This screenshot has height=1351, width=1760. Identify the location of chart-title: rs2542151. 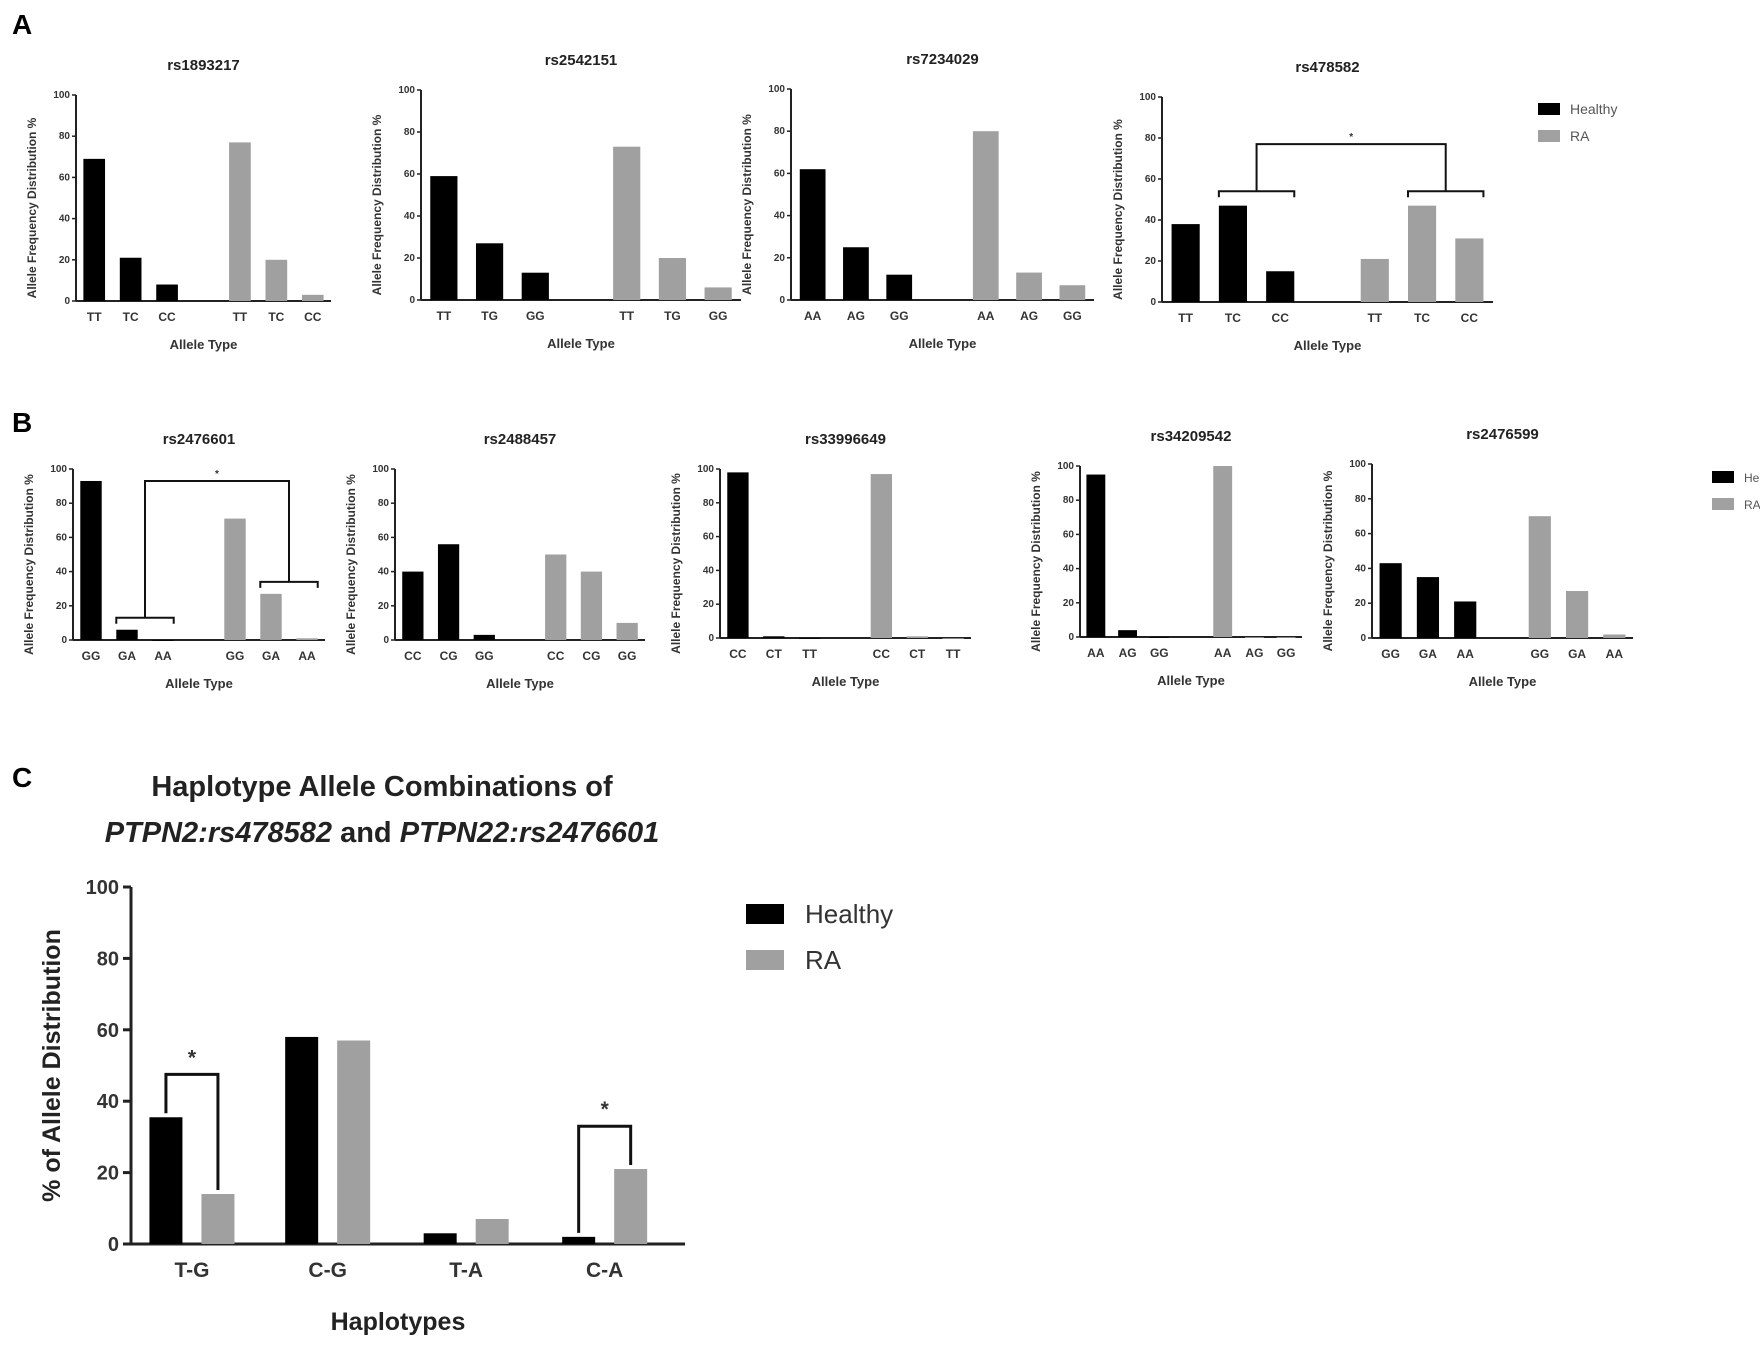
(581, 60).